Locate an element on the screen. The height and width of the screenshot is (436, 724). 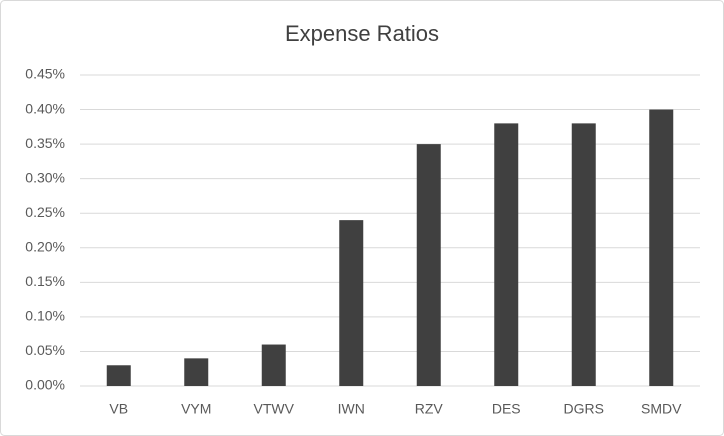
y-tick-label: 0.20% is located at coordinates (45, 246).